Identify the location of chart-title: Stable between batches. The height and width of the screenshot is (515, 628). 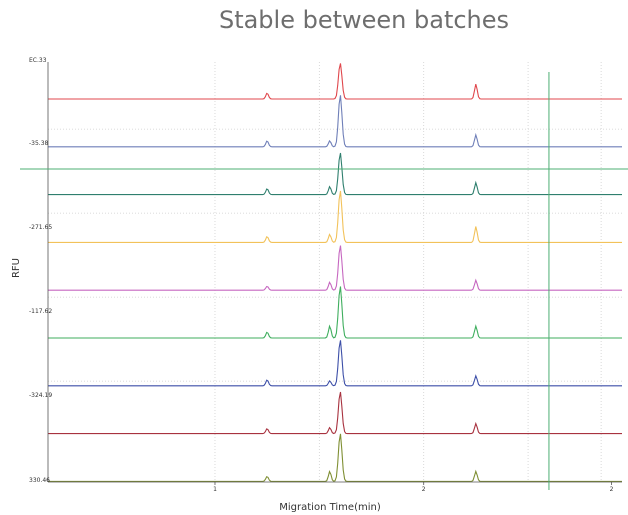
(364, 20).